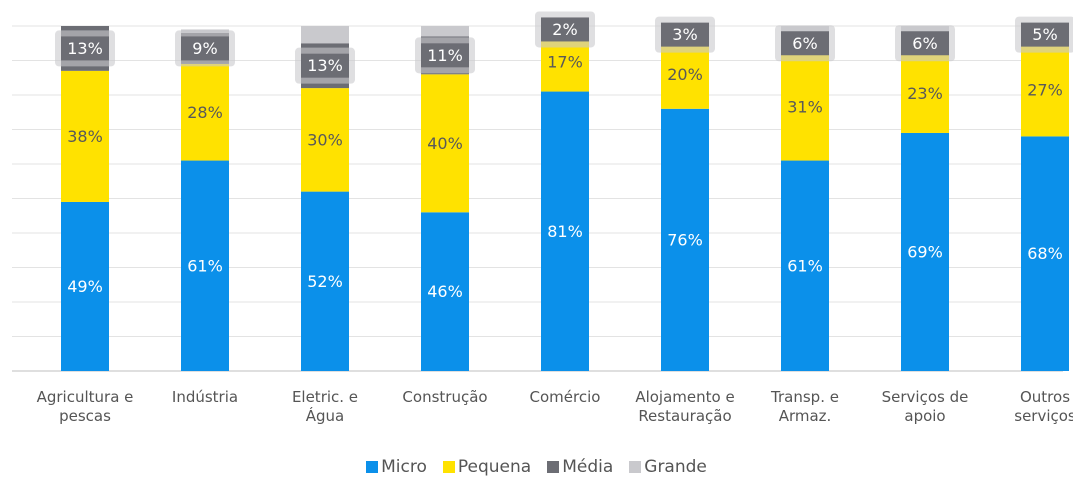  I want to click on data-label: 69%, so click(925, 251).